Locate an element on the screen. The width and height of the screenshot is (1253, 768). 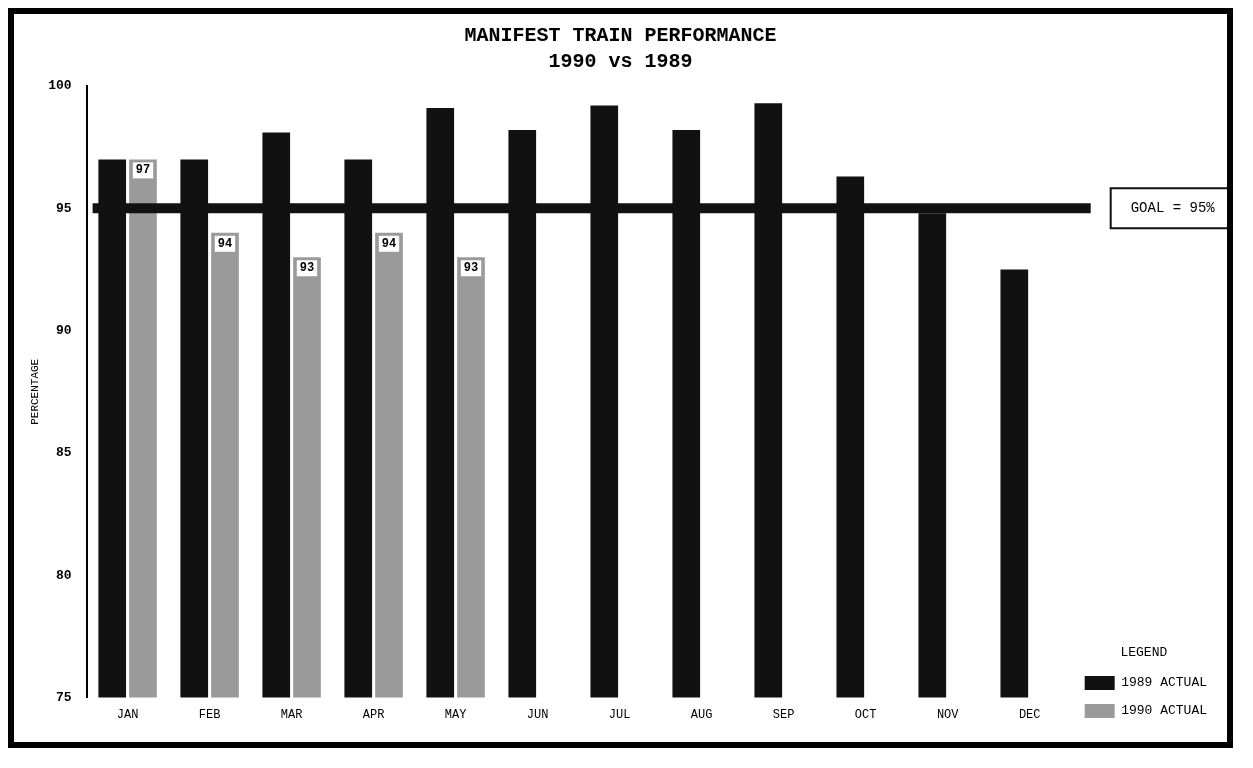
chart-title: MANIFEST TRAIN PERFORMANCE is located at coordinates (620, 36).